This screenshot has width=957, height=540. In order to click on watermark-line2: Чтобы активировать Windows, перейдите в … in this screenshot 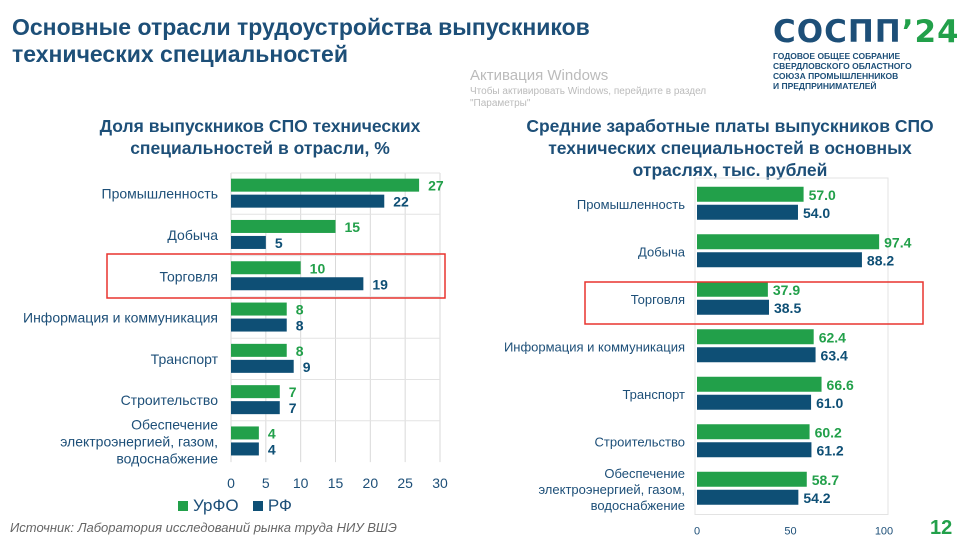, I will do `click(588, 97)`.